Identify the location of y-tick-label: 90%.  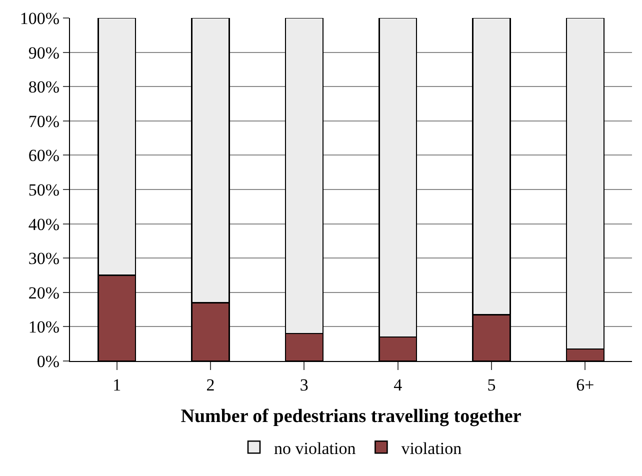
(44, 52).